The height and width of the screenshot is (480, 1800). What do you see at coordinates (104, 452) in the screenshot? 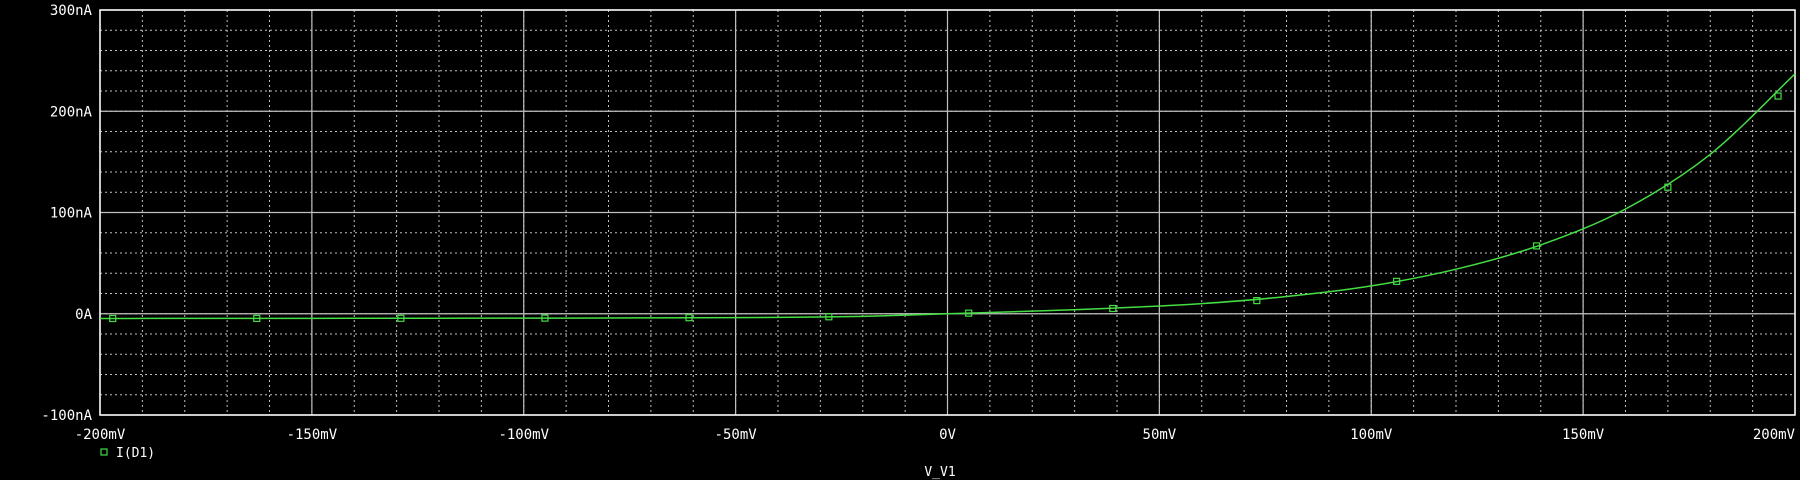
I see `legend-marker` at bounding box center [104, 452].